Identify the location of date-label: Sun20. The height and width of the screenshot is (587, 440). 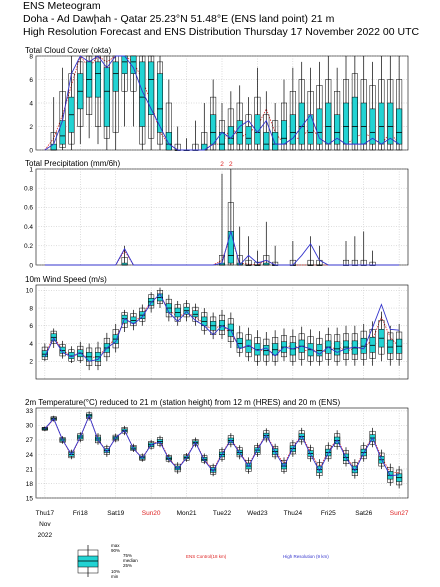
(151, 513).